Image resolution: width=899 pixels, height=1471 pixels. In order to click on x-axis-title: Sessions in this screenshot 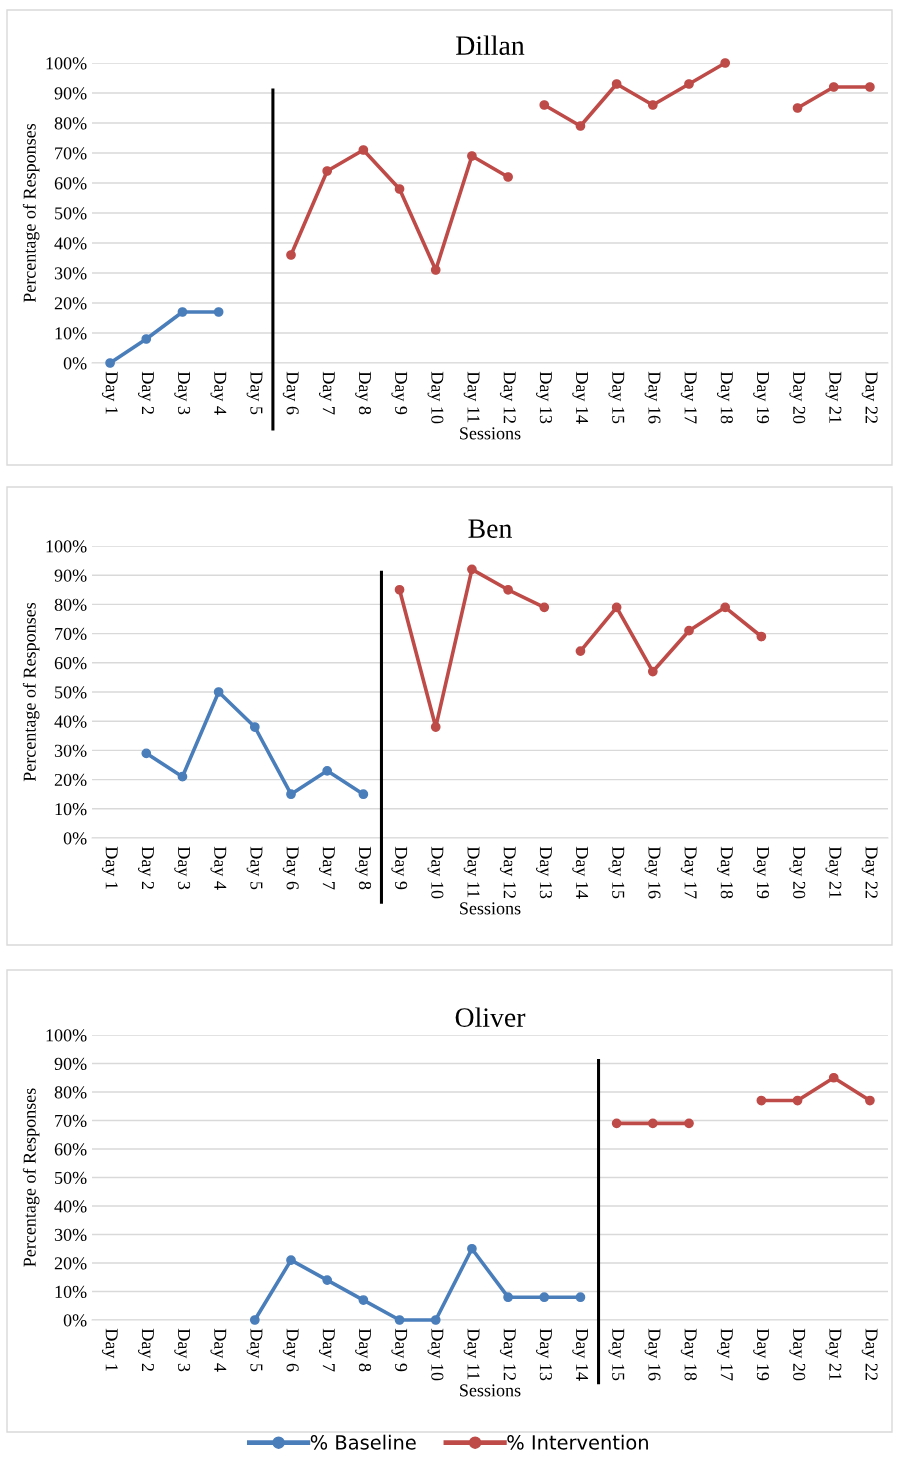, I will do `click(490, 433)`.